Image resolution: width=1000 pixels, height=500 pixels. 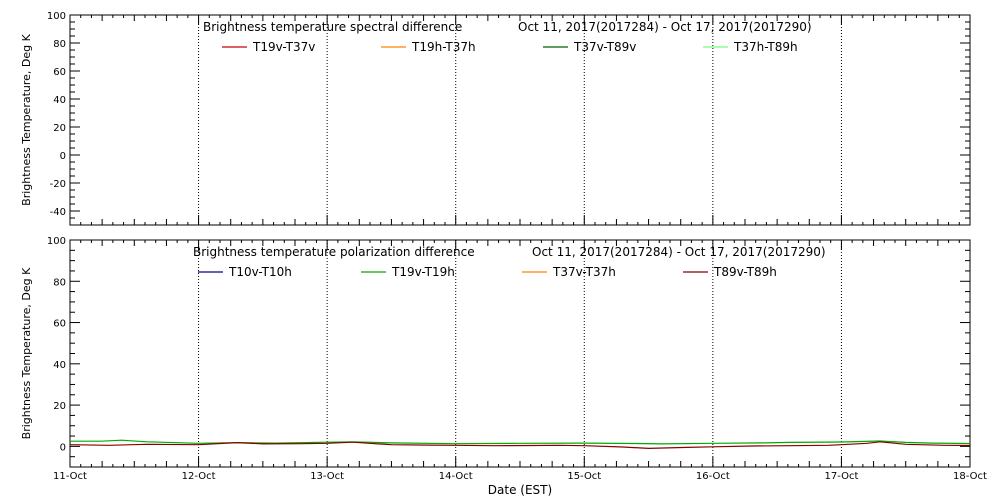 I want to click on x-tick-label: 12-Oct, so click(x=199, y=476).